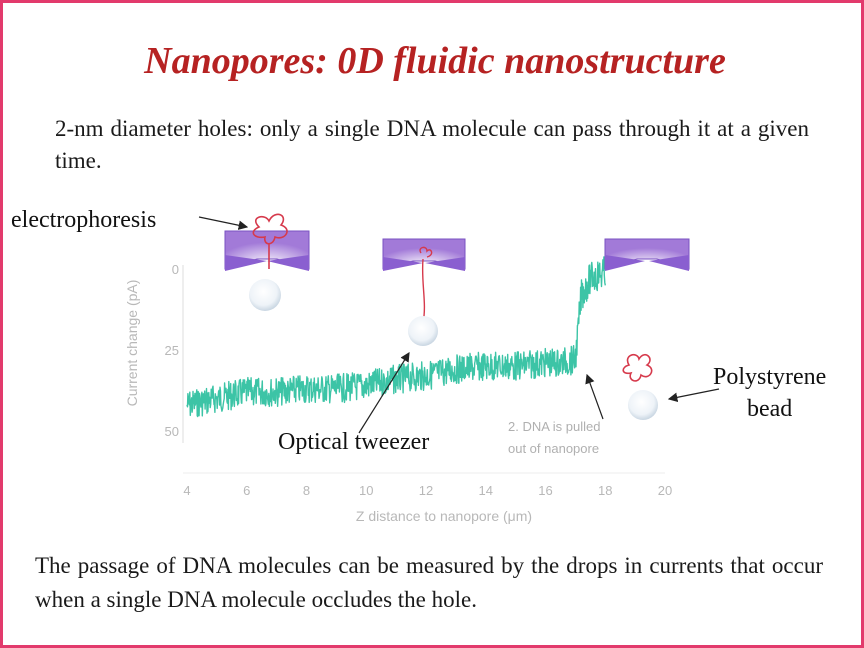 This screenshot has width=864, height=648. Describe the element at coordinates (693, 395) in the screenshot. I see `bead-arrow` at that location.